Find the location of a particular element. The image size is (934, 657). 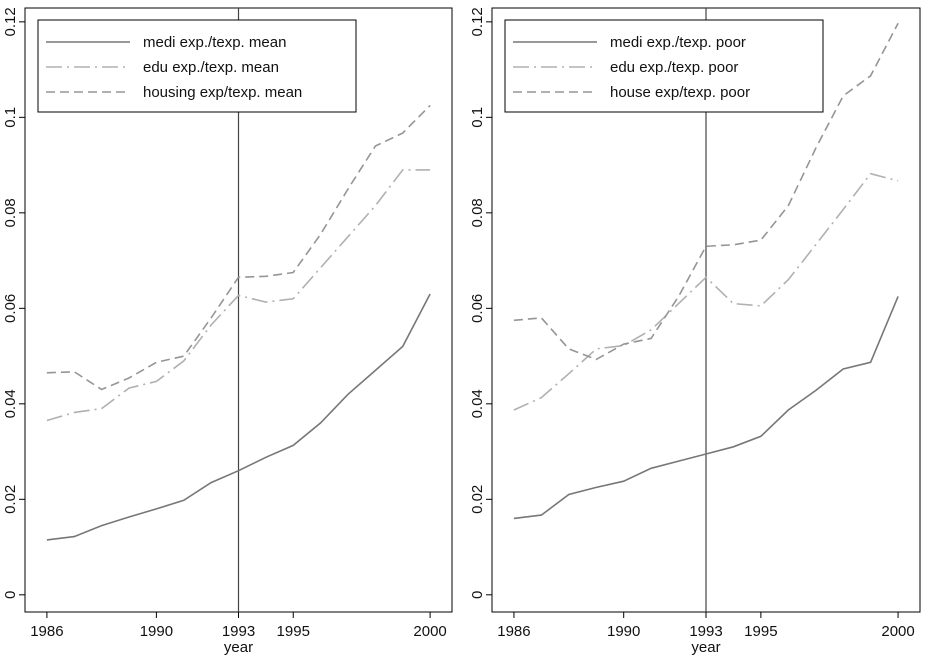

series-line is located at coordinates (706, 408).